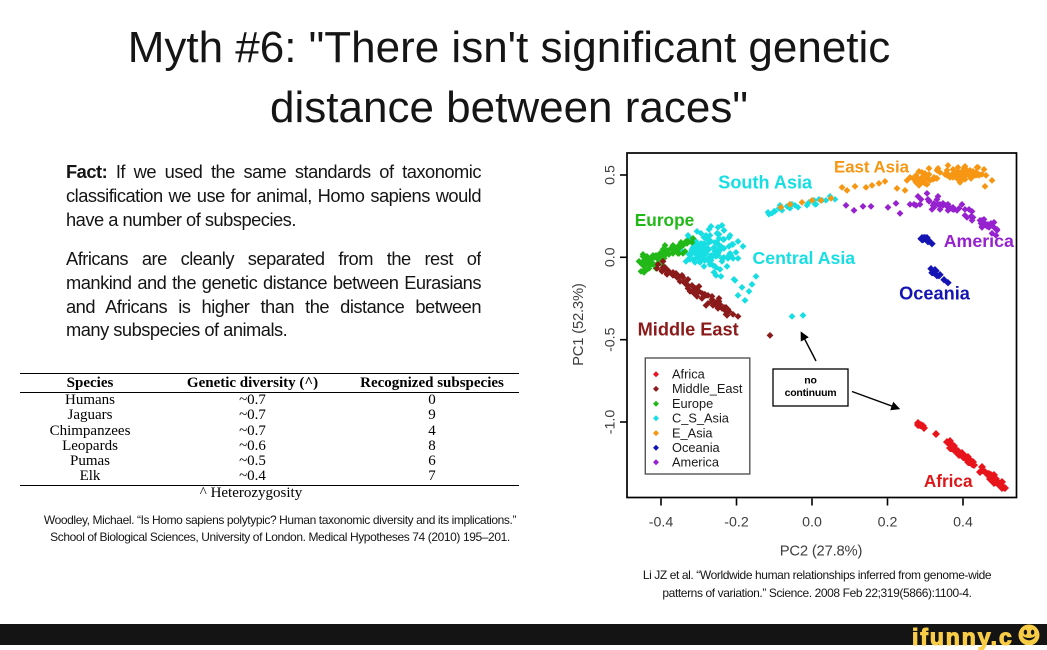 This screenshot has width=1047, height=650. What do you see at coordinates (692, 432) in the screenshot?
I see `svg-text: E_Asia` at bounding box center [692, 432].